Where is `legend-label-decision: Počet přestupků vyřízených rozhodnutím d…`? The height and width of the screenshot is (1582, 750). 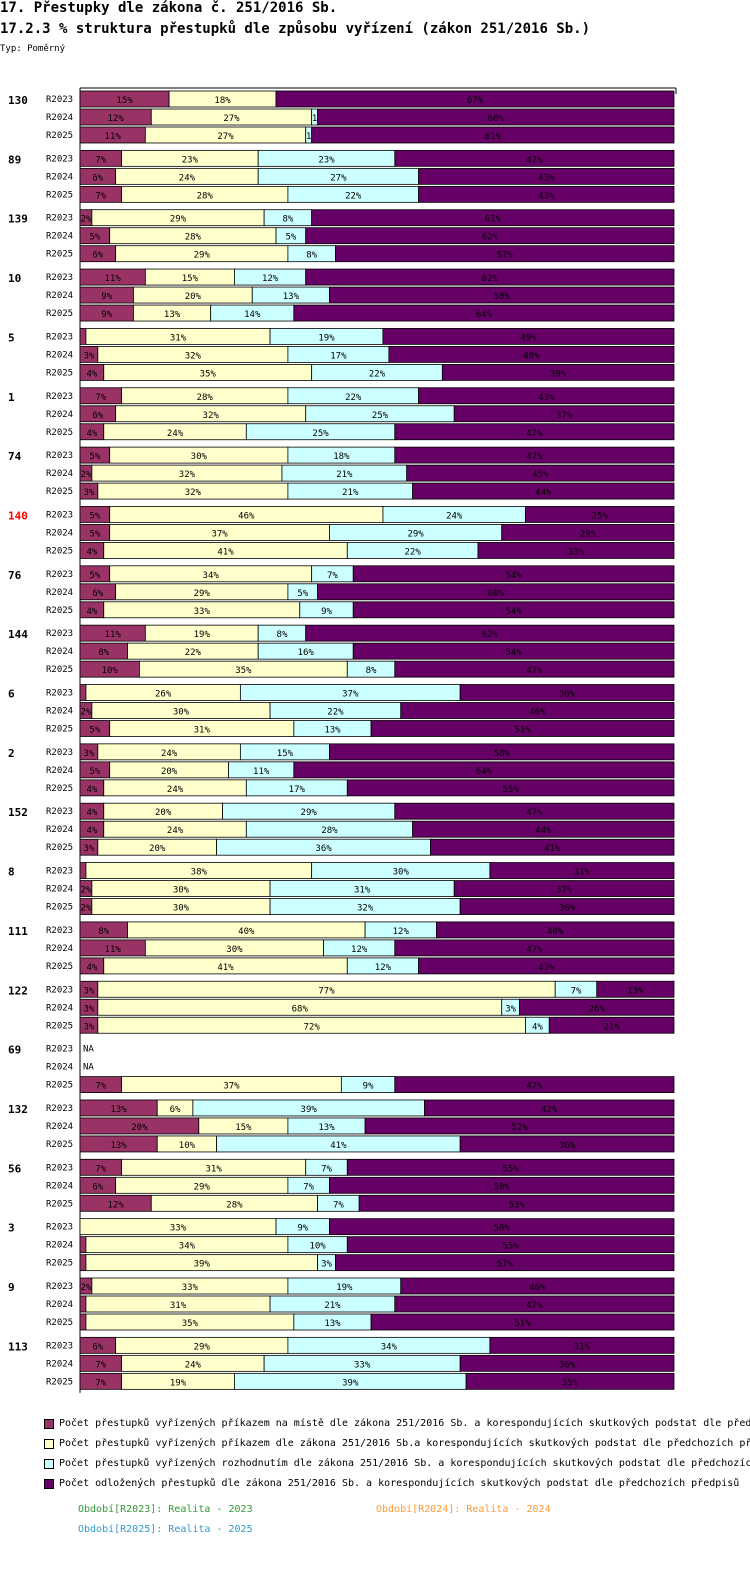 legend-label-decision: Počet přestupků vyřízených rozhodnutím d… is located at coordinates (404, 1463).